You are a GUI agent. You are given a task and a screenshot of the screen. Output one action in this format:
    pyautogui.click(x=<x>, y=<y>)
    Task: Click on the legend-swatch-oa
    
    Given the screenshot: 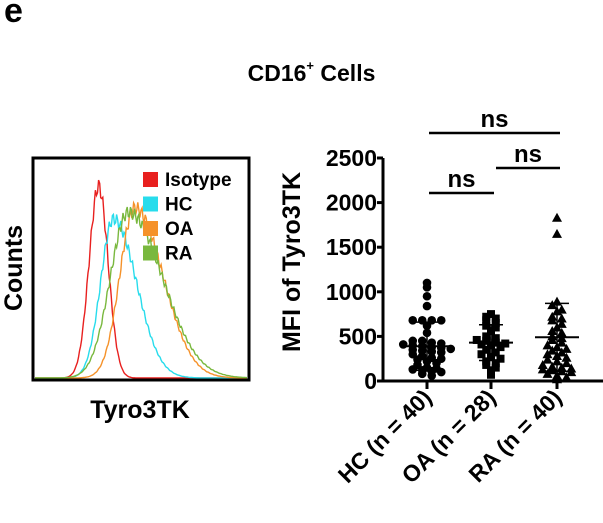 What is the action you would take?
    pyautogui.click(x=150, y=228)
    